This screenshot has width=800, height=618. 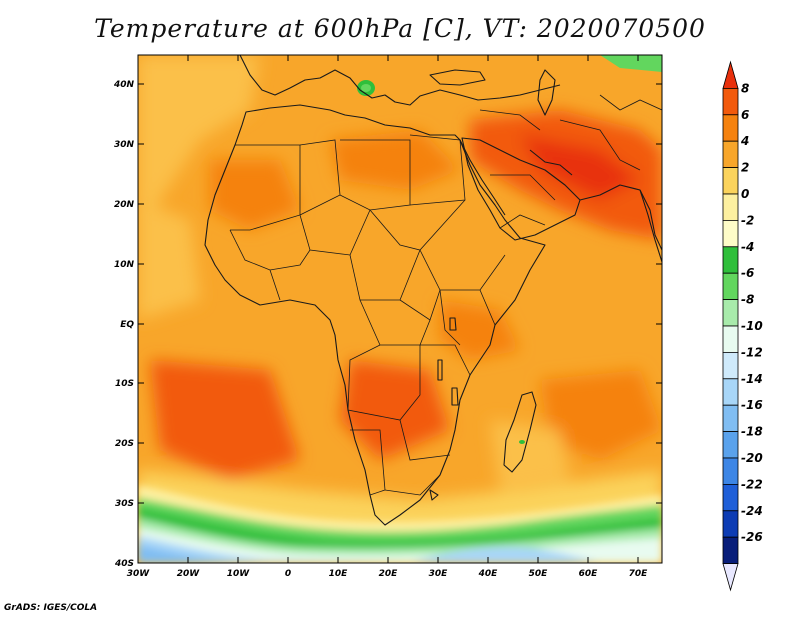 What do you see at coordinates (745, 168) in the screenshot?
I see `colorbar-label: 2` at bounding box center [745, 168].